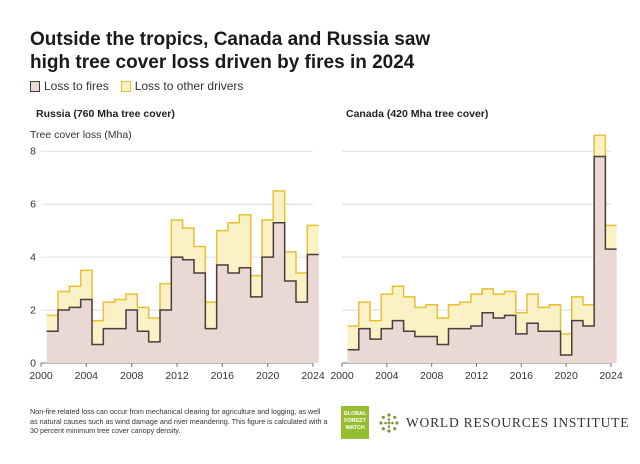 This screenshot has height=464, width=640. Describe the element at coordinates (518, 422) in the screenshot. I see `wri-name: WORLD RESOURCES INSTITUTE` at that location.